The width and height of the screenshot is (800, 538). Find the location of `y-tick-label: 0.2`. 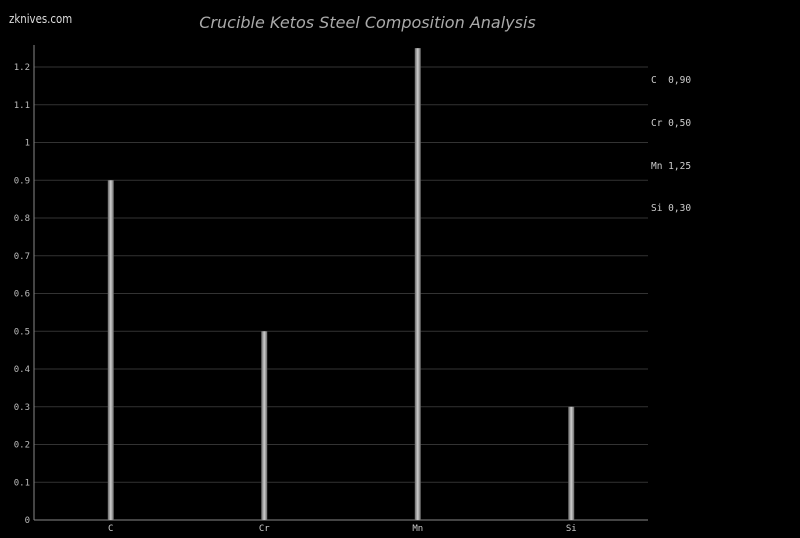

y-tick-label: 0.2 is located at coordinates (22, 446).